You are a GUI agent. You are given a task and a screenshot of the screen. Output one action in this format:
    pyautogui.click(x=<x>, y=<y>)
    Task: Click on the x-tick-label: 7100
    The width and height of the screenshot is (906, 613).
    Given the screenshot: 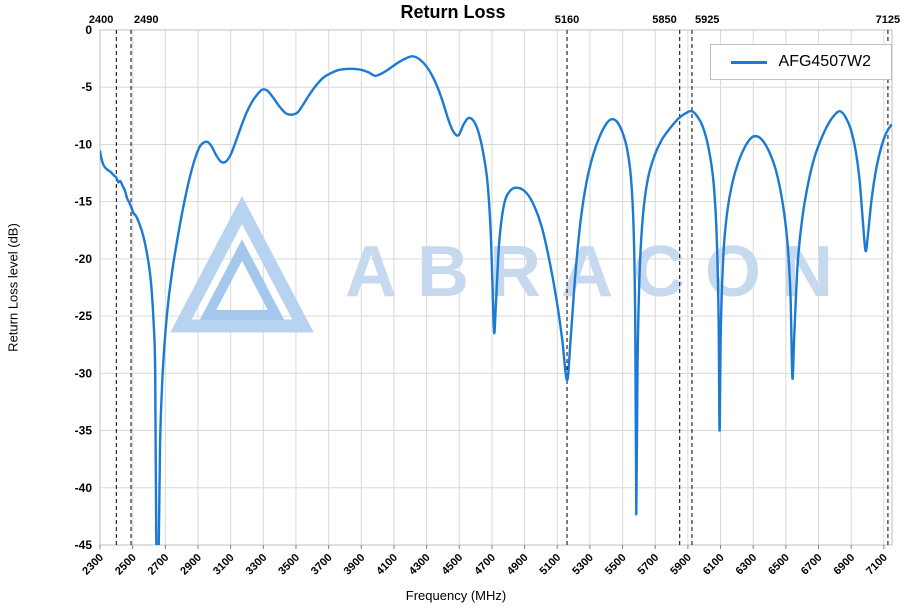 What is the action you would take?
    pyautogui.click(x=877, y=565)
    